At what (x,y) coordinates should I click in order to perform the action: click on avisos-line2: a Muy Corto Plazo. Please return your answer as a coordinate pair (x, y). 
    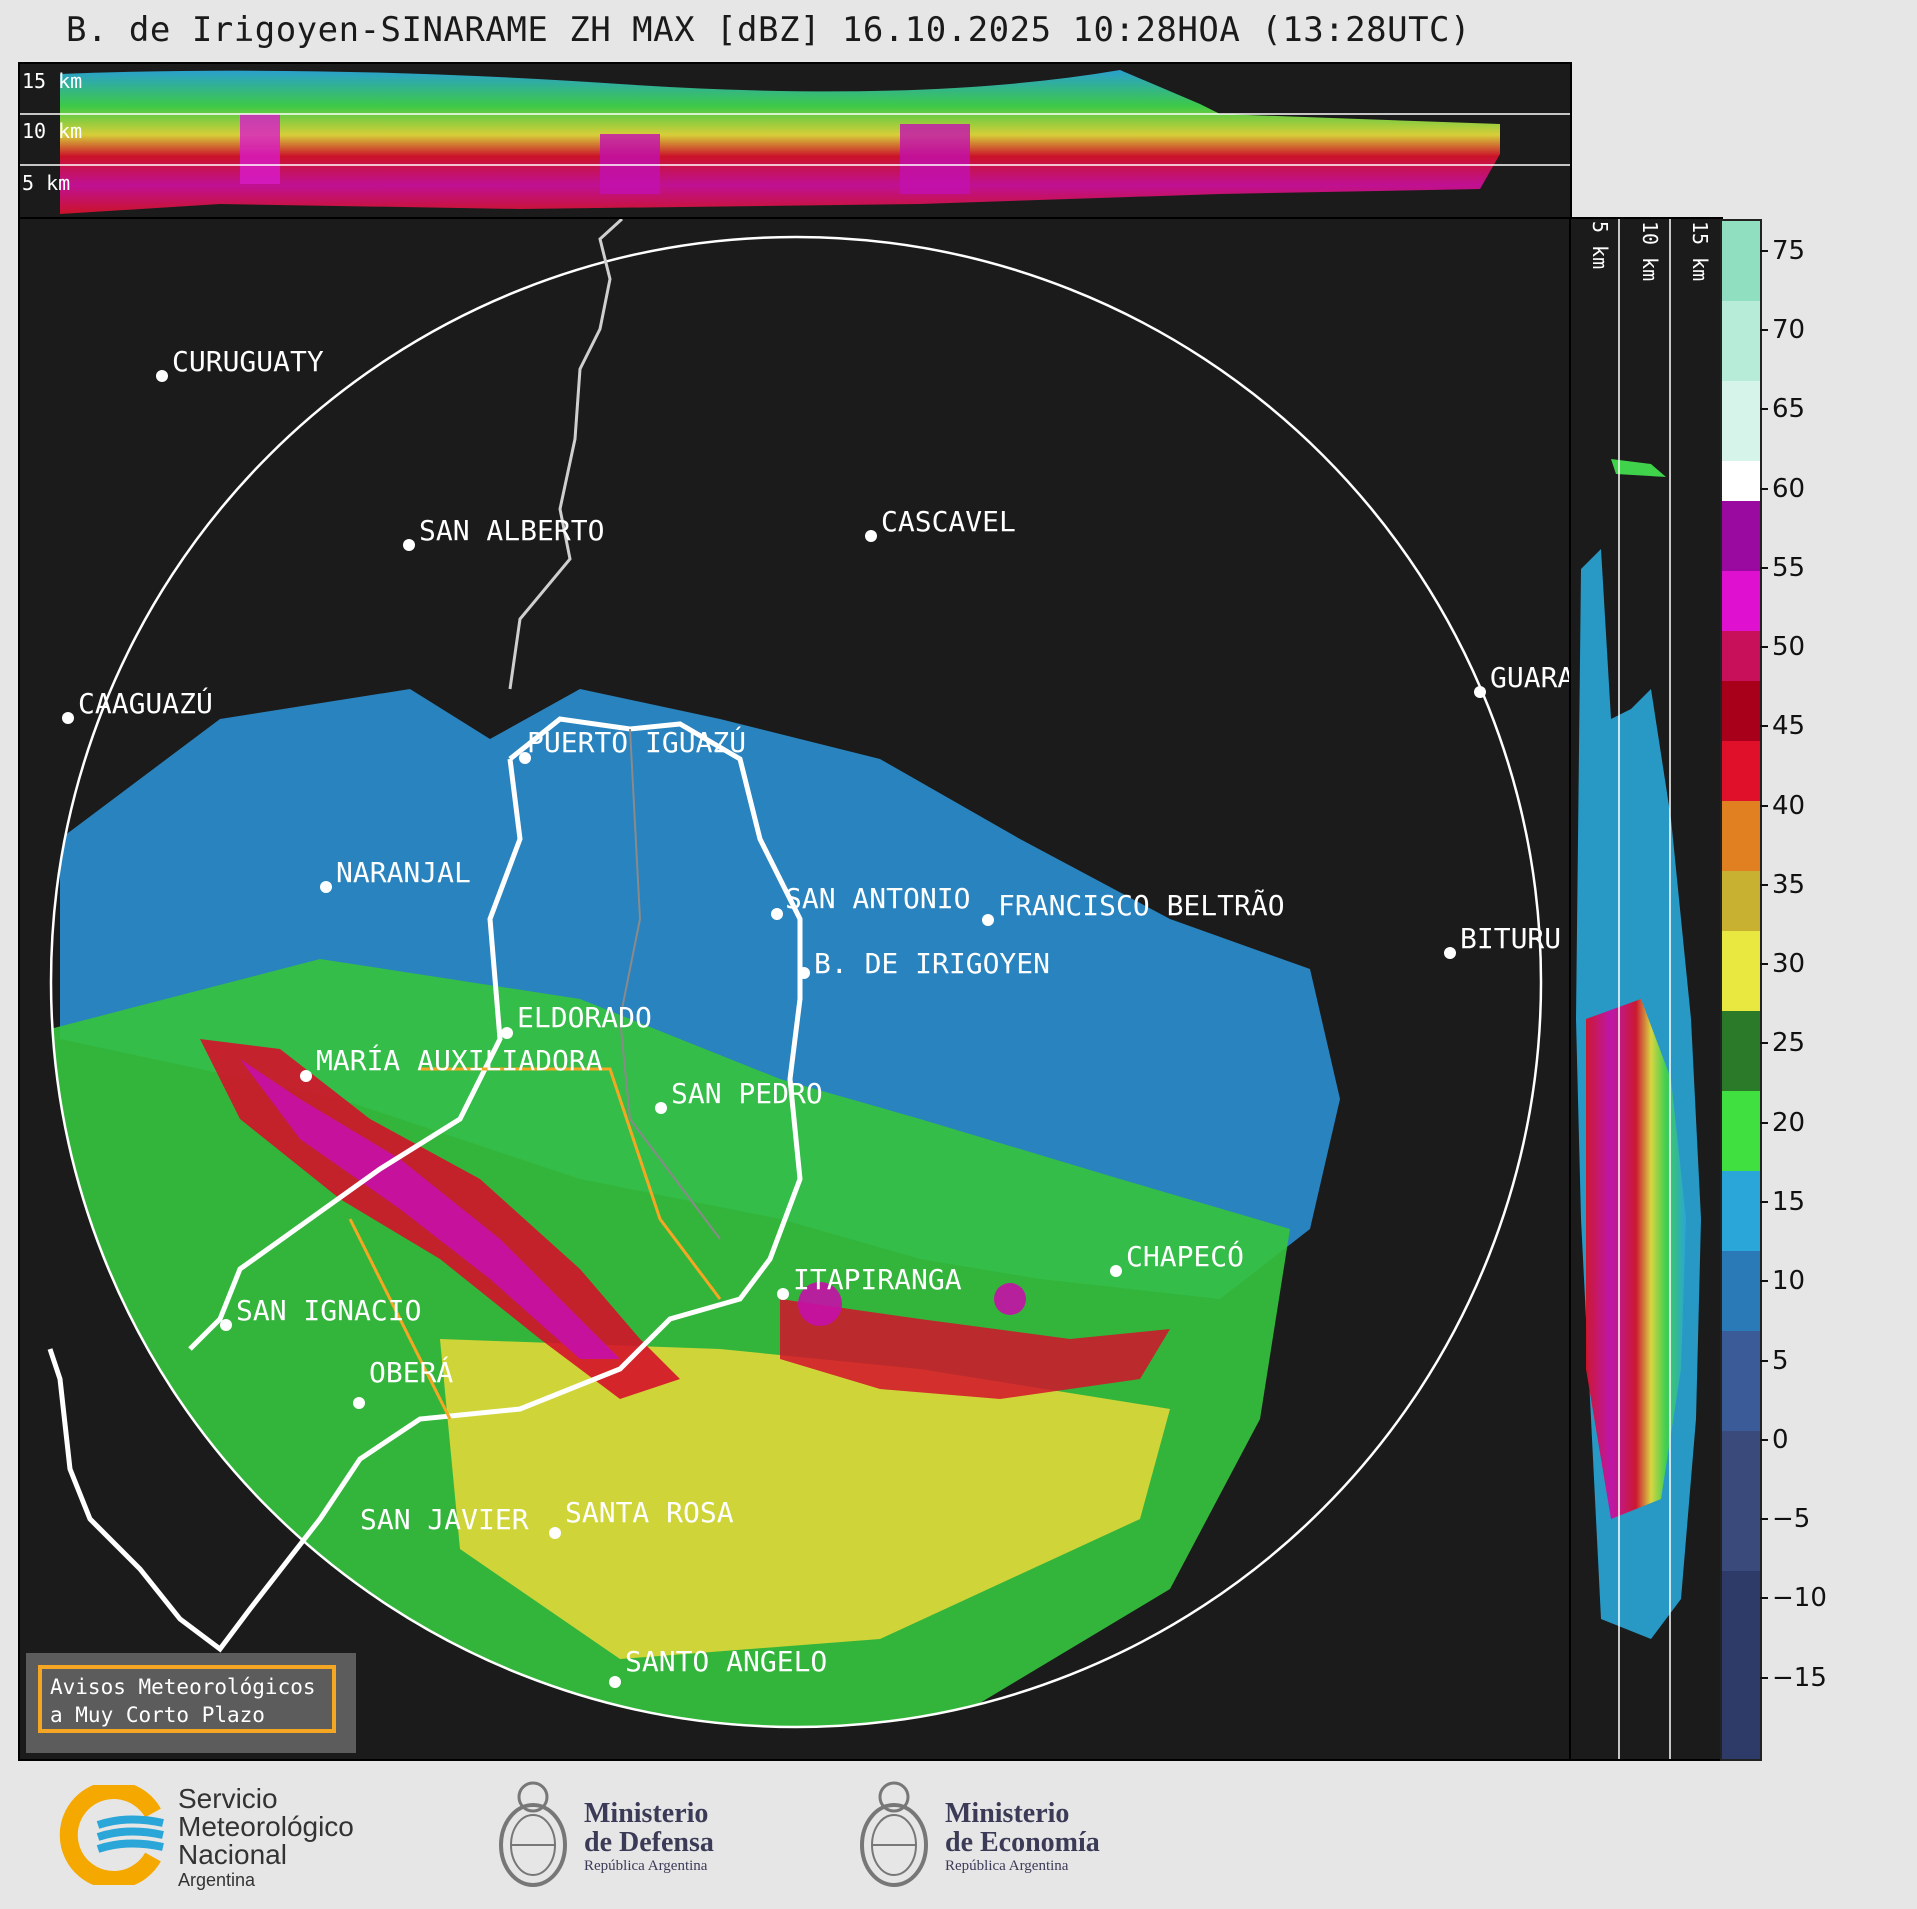
    Looking at the image, I should click on (157, 1715).